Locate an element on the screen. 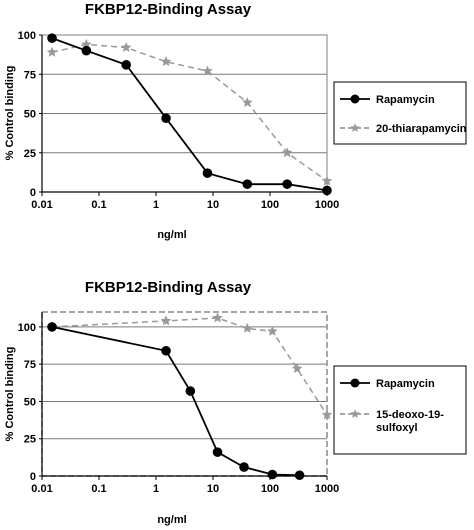  legend-label: 20-thiarapamycin is located at coordinates (421, 129).